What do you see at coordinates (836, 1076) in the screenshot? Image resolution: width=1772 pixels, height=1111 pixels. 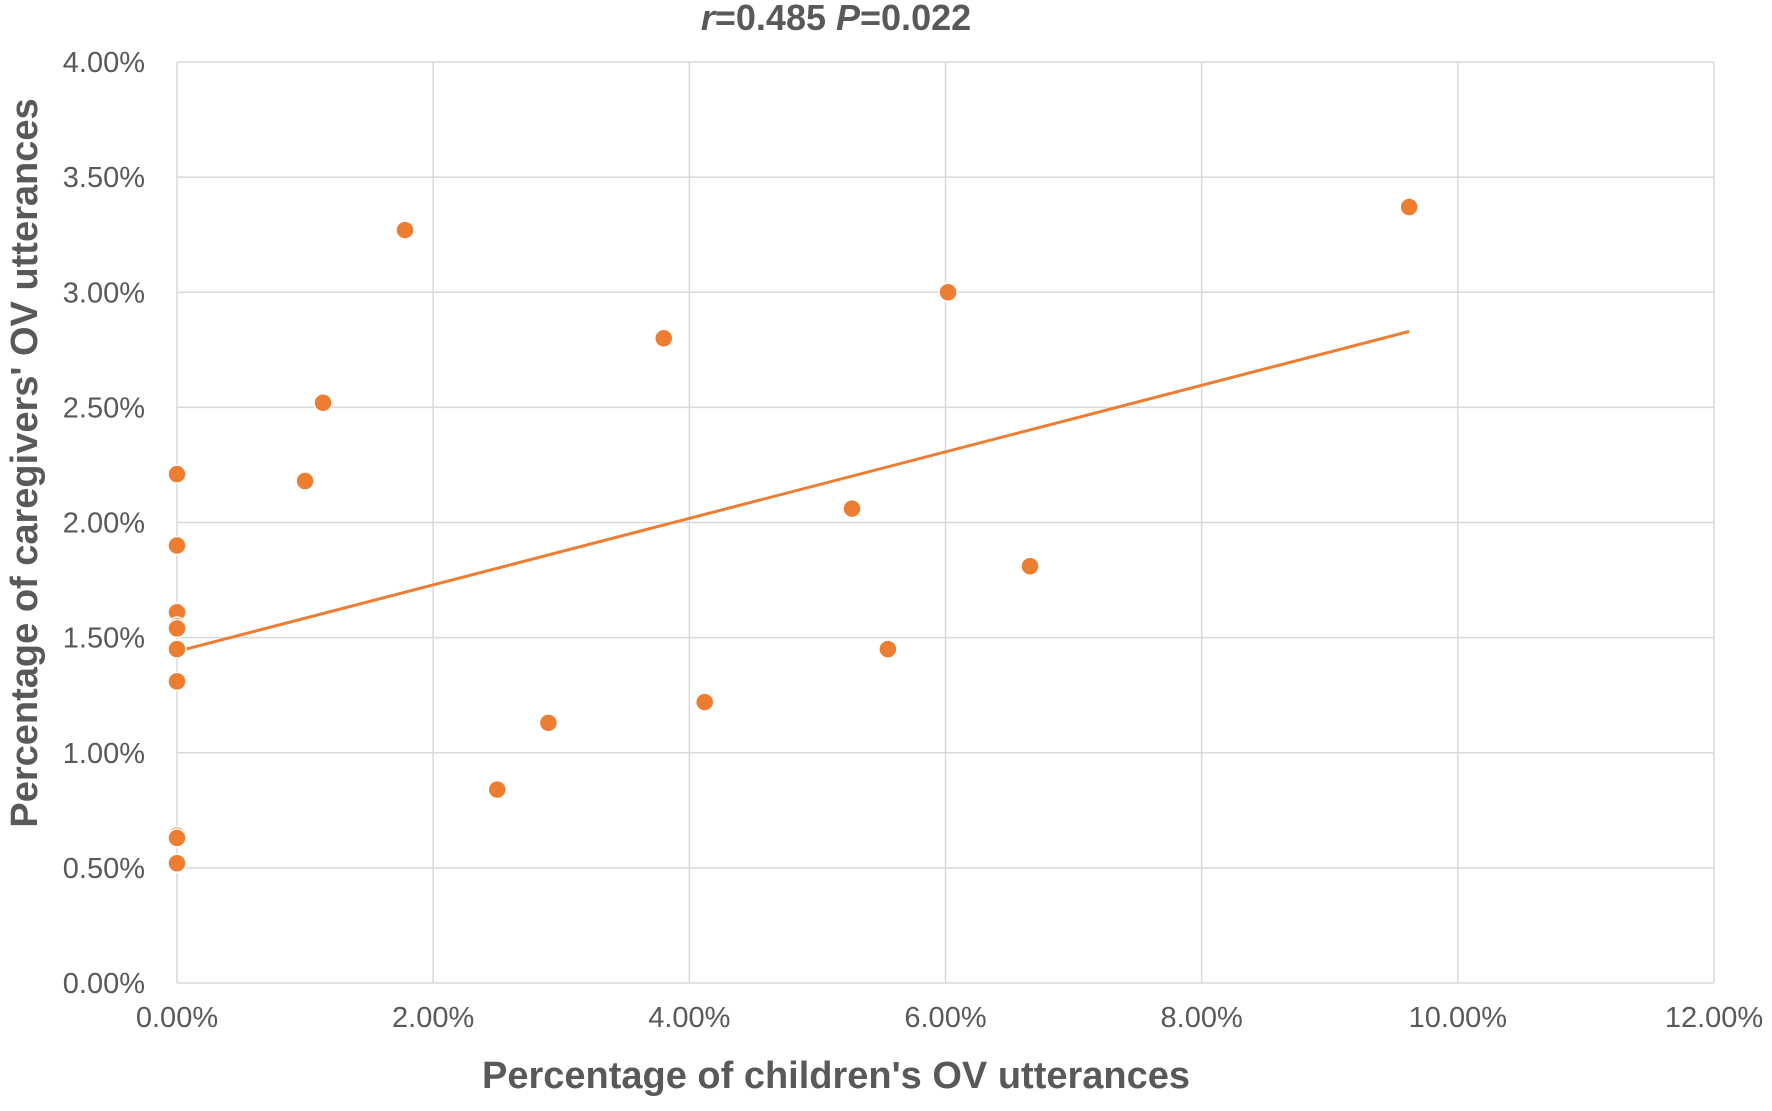 I see `x-axis-title: Percentage of children's OV utterances` at bounding box center [836, 1076].